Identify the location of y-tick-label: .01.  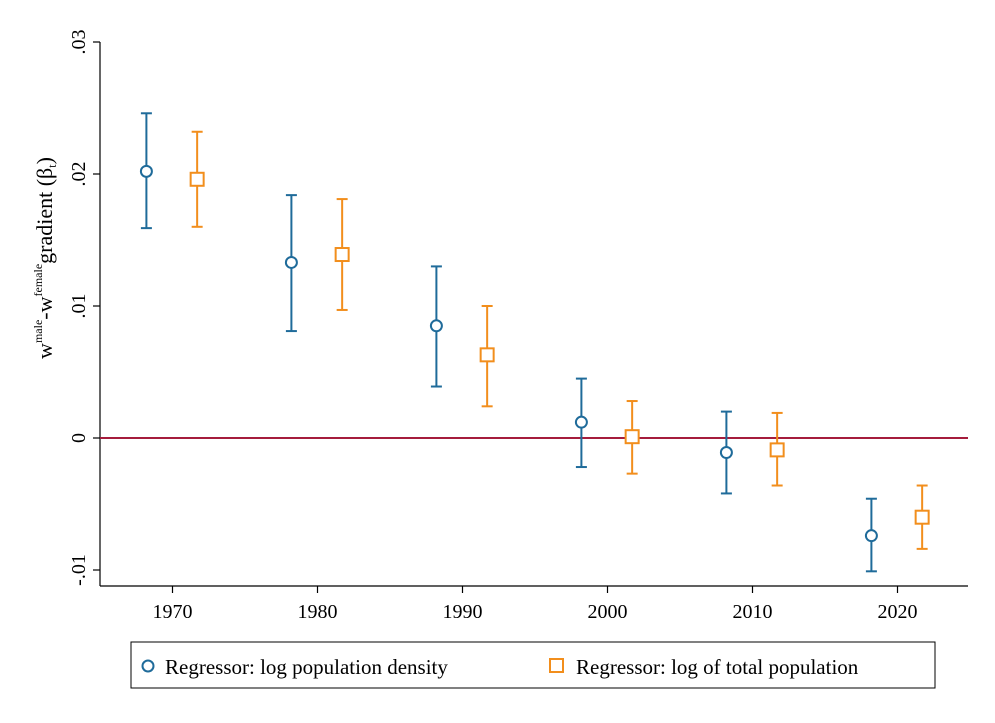
(79, 306).